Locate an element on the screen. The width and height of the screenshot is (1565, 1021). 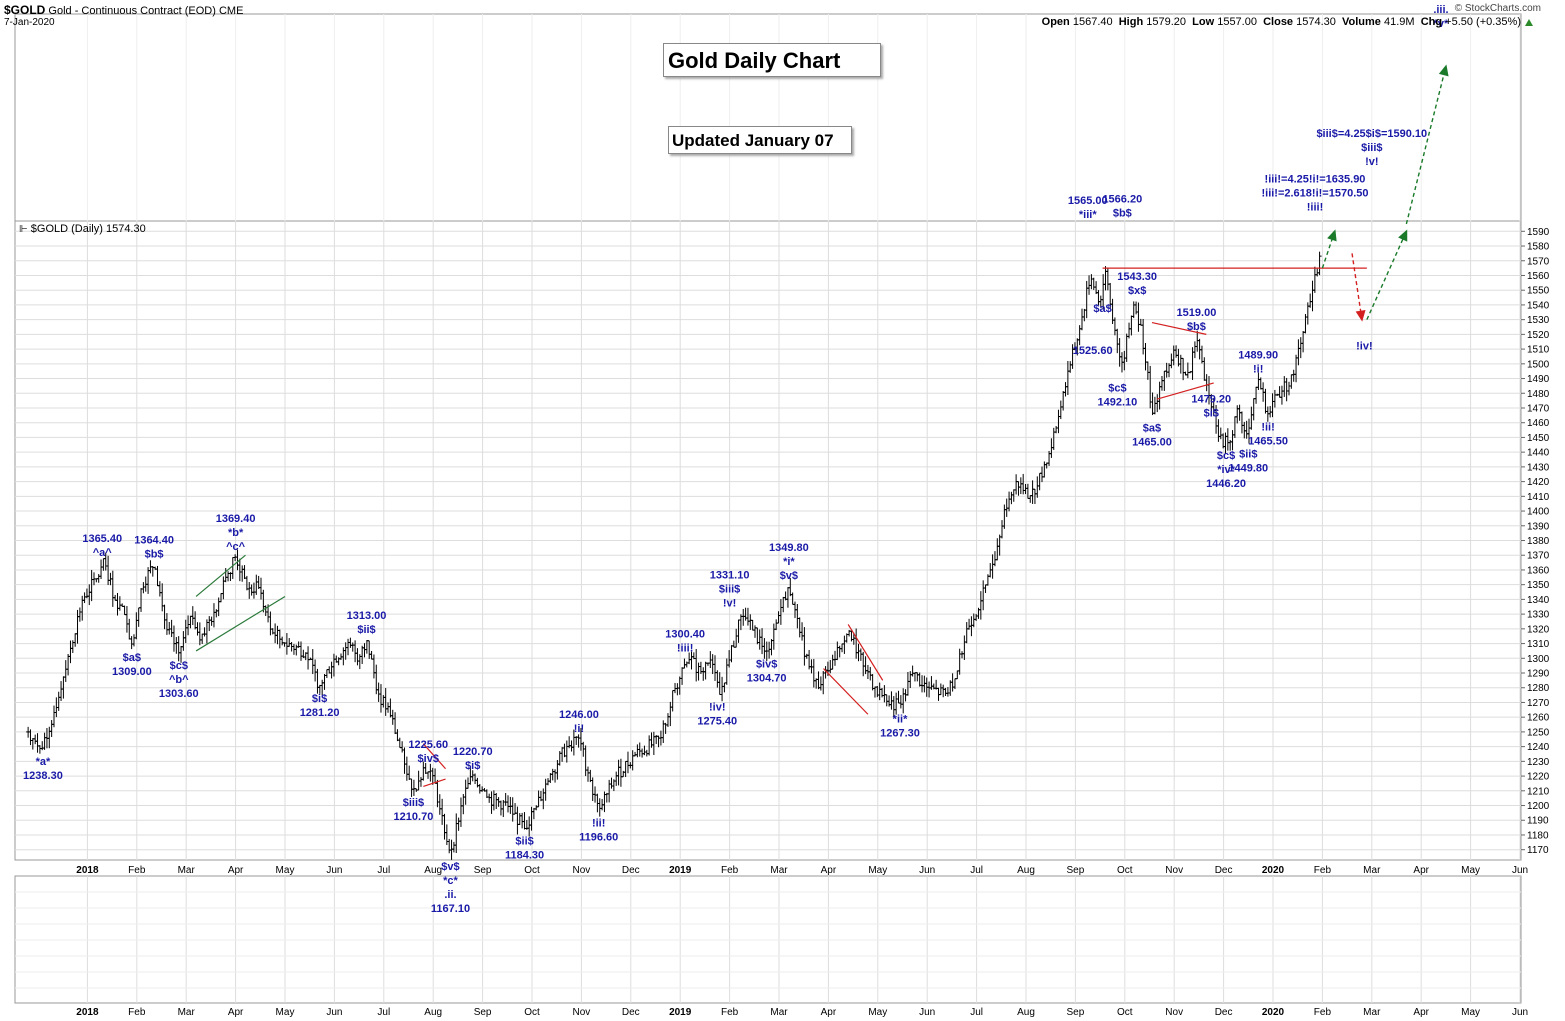
up-triangle-icon is located at coordinates (1529, 22).